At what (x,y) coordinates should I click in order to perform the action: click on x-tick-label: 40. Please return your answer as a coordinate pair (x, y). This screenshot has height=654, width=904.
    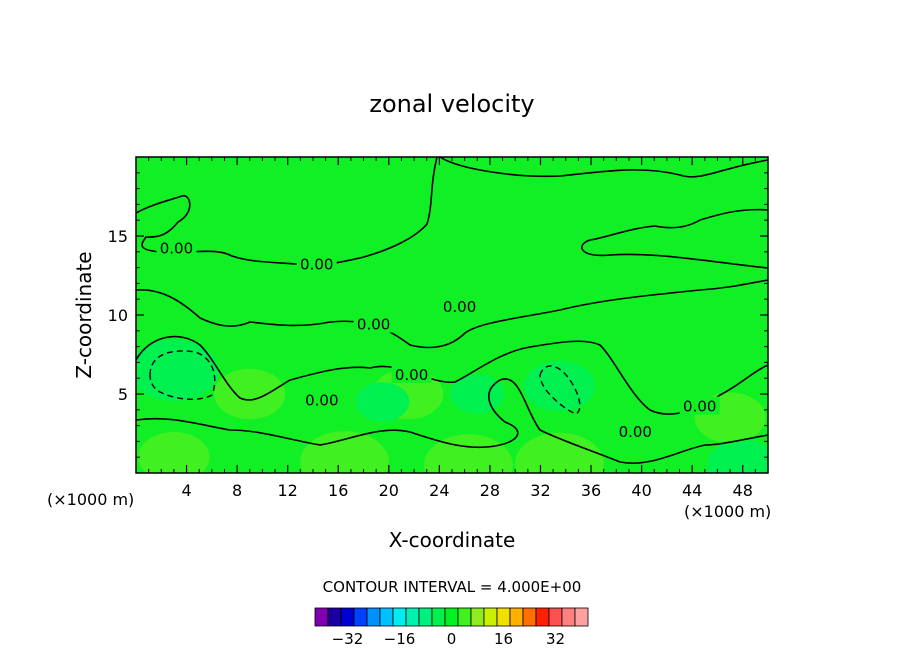
    Looking at the image, I should click on (641, 490).